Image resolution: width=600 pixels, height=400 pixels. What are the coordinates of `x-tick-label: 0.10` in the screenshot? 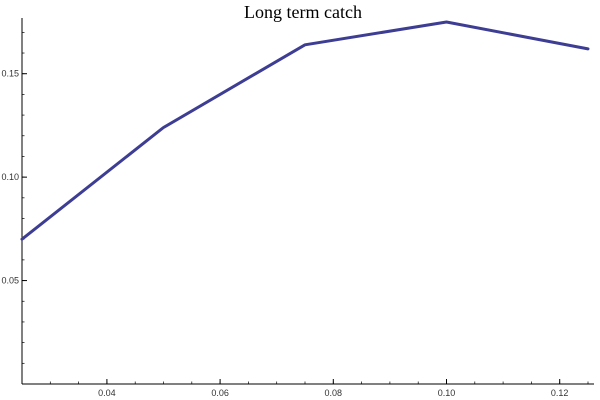 It's located at (447, 393).